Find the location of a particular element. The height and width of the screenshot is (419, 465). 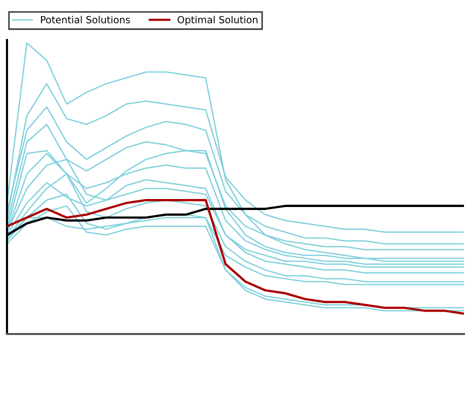

legend-label: Optimal Solution is located at coordinates (218, 21).